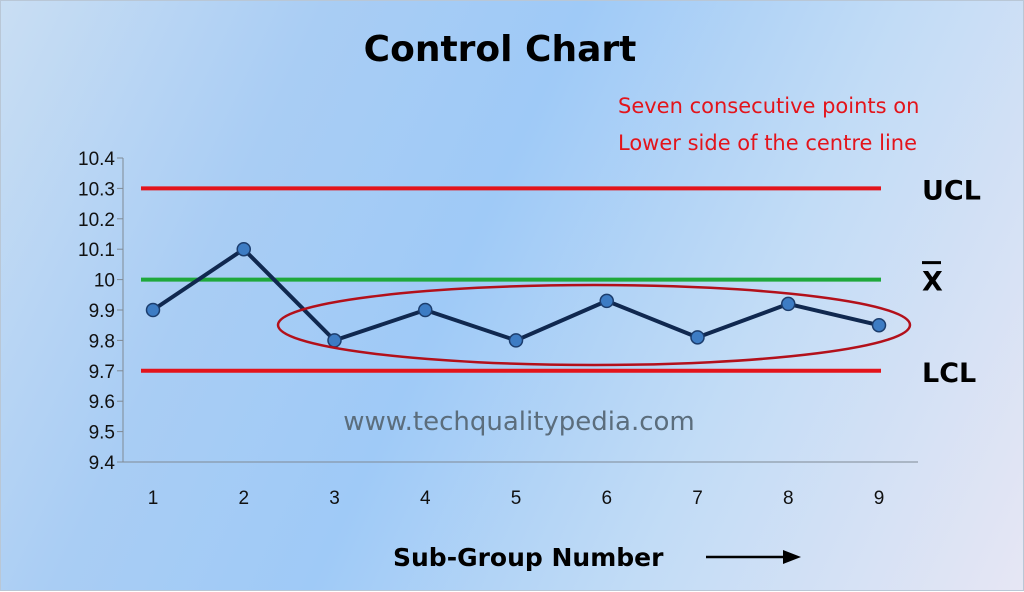  What do you see at coordinates (96, 250) in the screenshot?
I see `y-tick-label: 10.1` at bounding box center [96, 250].